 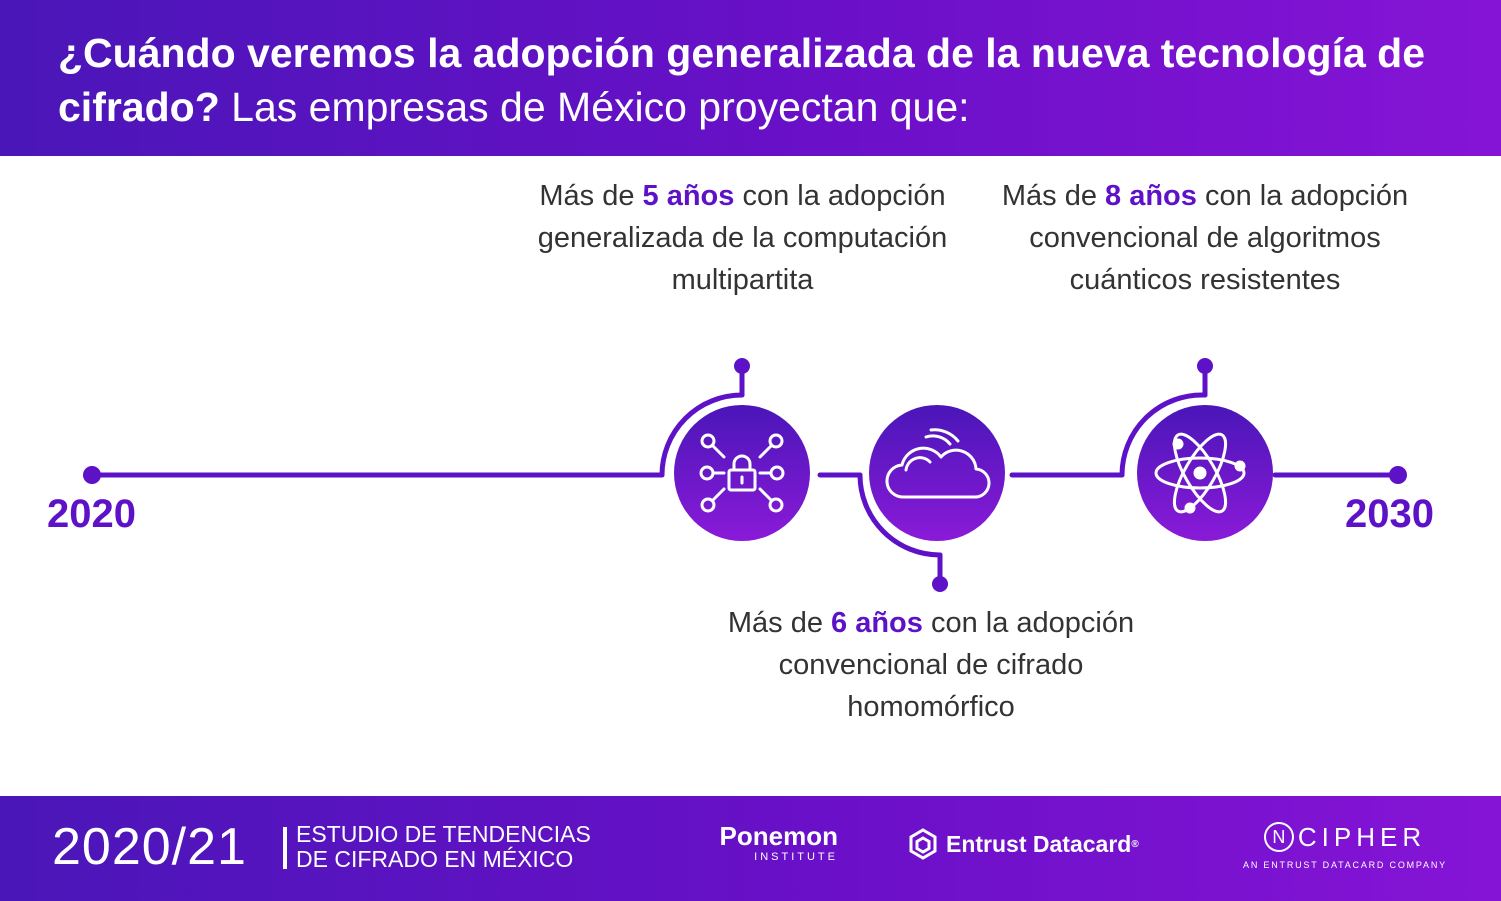 What do you see at coordinates (91, 514) in the screenshot?
I see `start-year-label: 2020` at bounding box center [91, 514].